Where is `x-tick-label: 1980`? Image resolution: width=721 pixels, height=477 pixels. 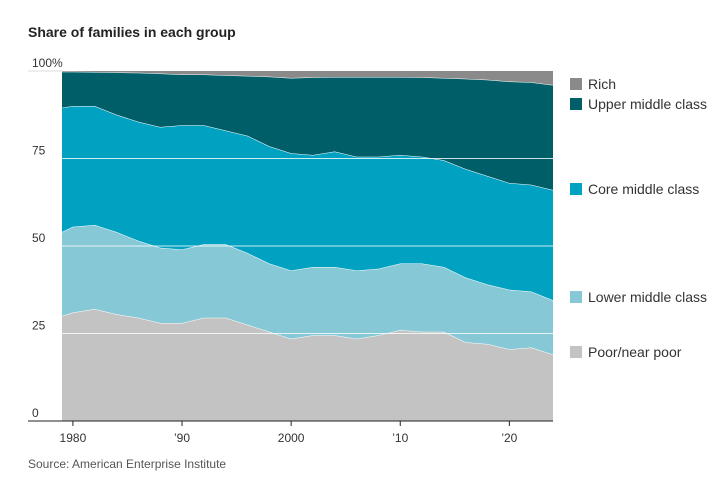 x-tick-label: 1980 is located at coordinates (73, 438).